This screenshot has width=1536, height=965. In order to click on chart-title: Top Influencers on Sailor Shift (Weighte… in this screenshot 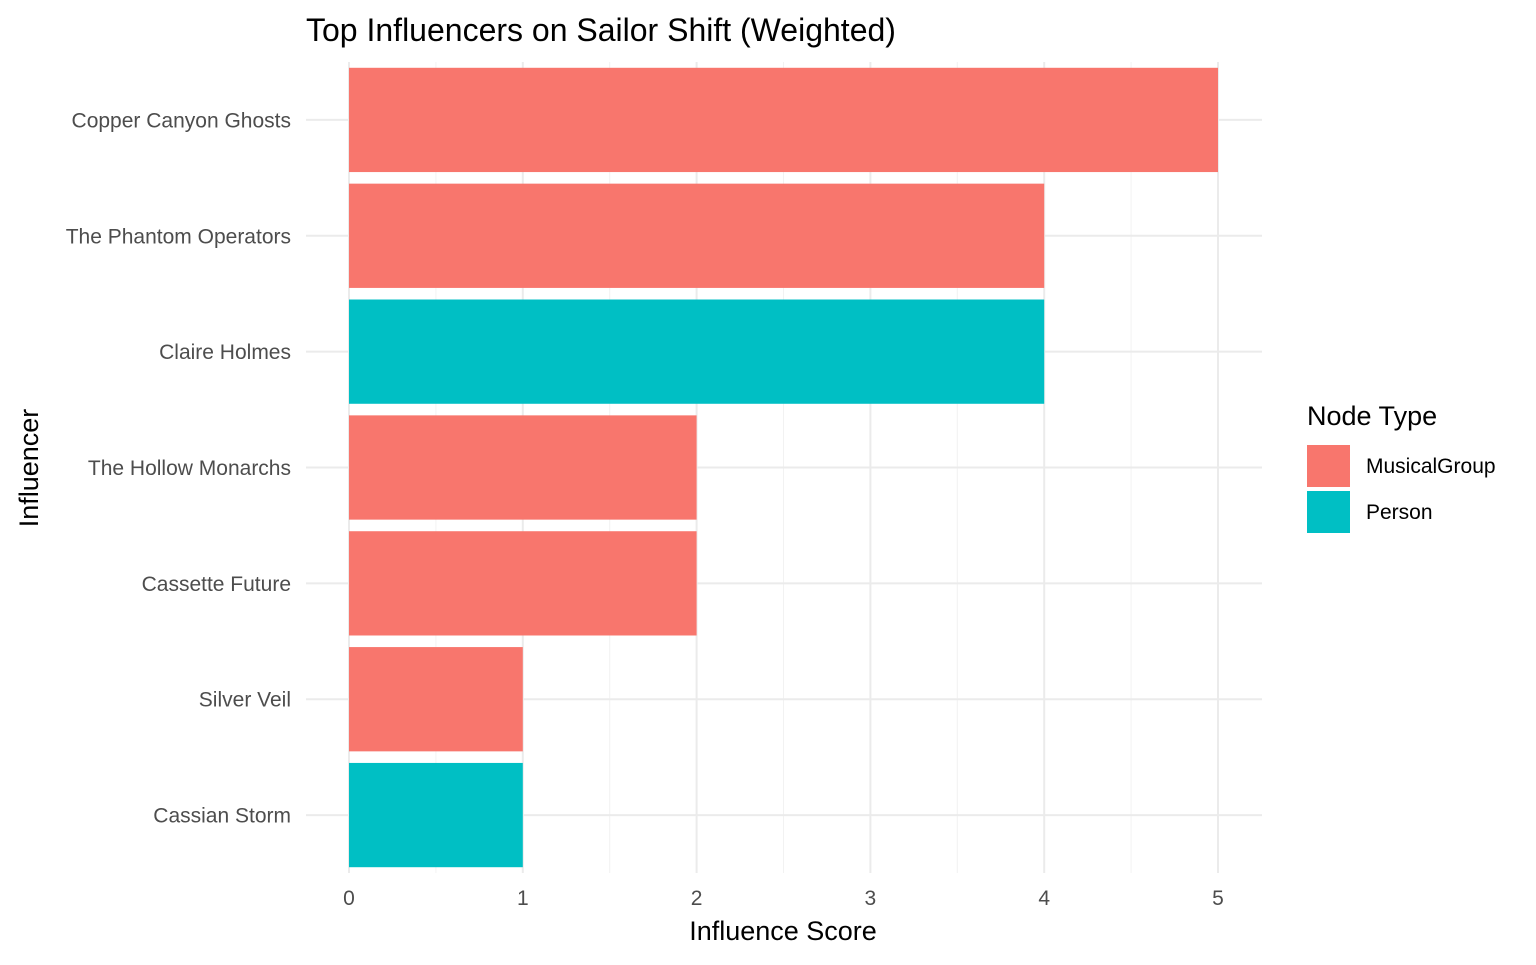, I will do `click(601, 30)`.